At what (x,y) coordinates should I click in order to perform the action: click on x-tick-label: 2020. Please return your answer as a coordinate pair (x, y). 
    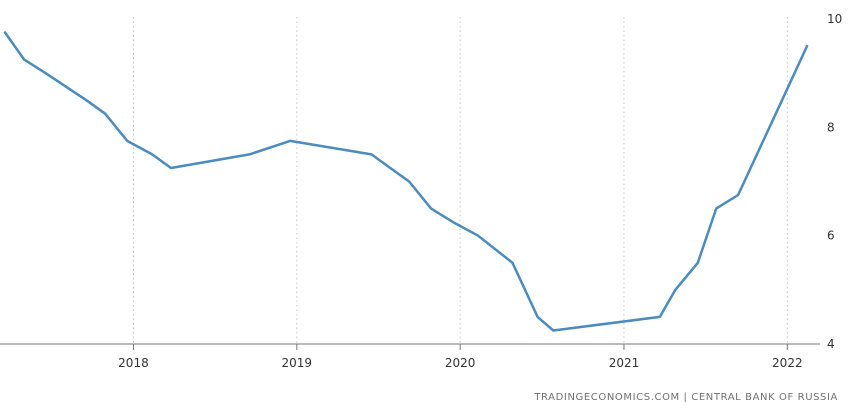
    Looking at the image, I should click on (460, 363).